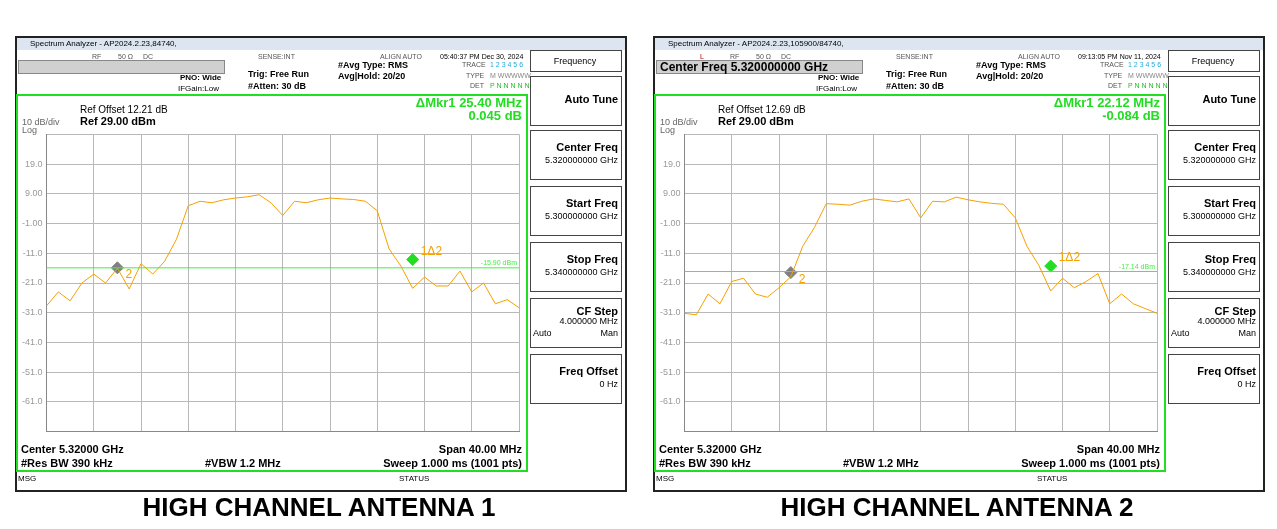 Image resolution: width=1277 pixels, height=529 pixels. I want to click on text: Spectrum Analyzer - AP2024.2.23,84740,, so click(103, 44).